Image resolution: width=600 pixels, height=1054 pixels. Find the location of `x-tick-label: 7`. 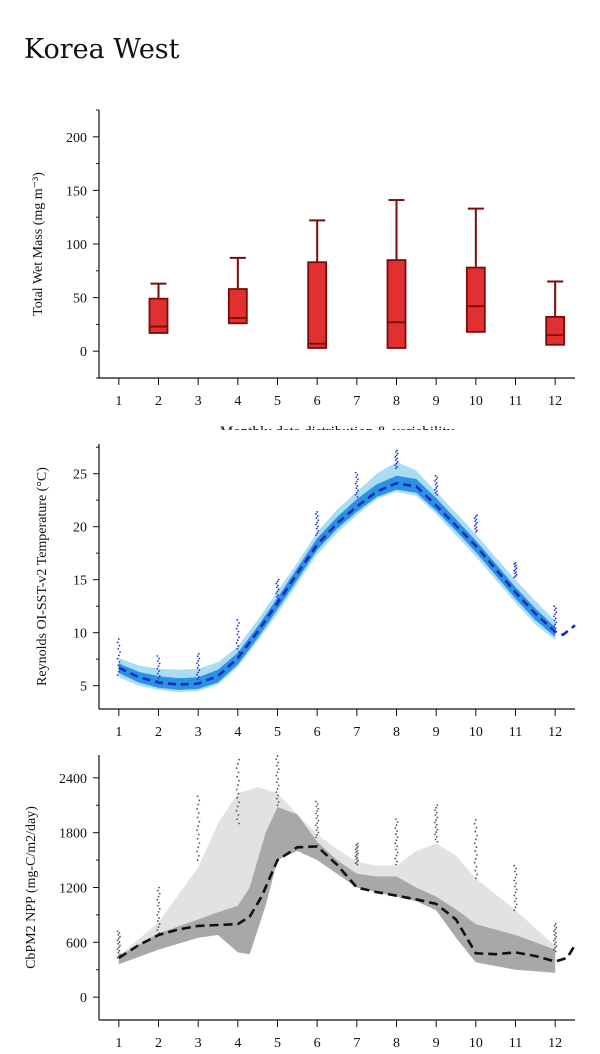

x-tick-label: 7 is located at coordinates (356, 732).